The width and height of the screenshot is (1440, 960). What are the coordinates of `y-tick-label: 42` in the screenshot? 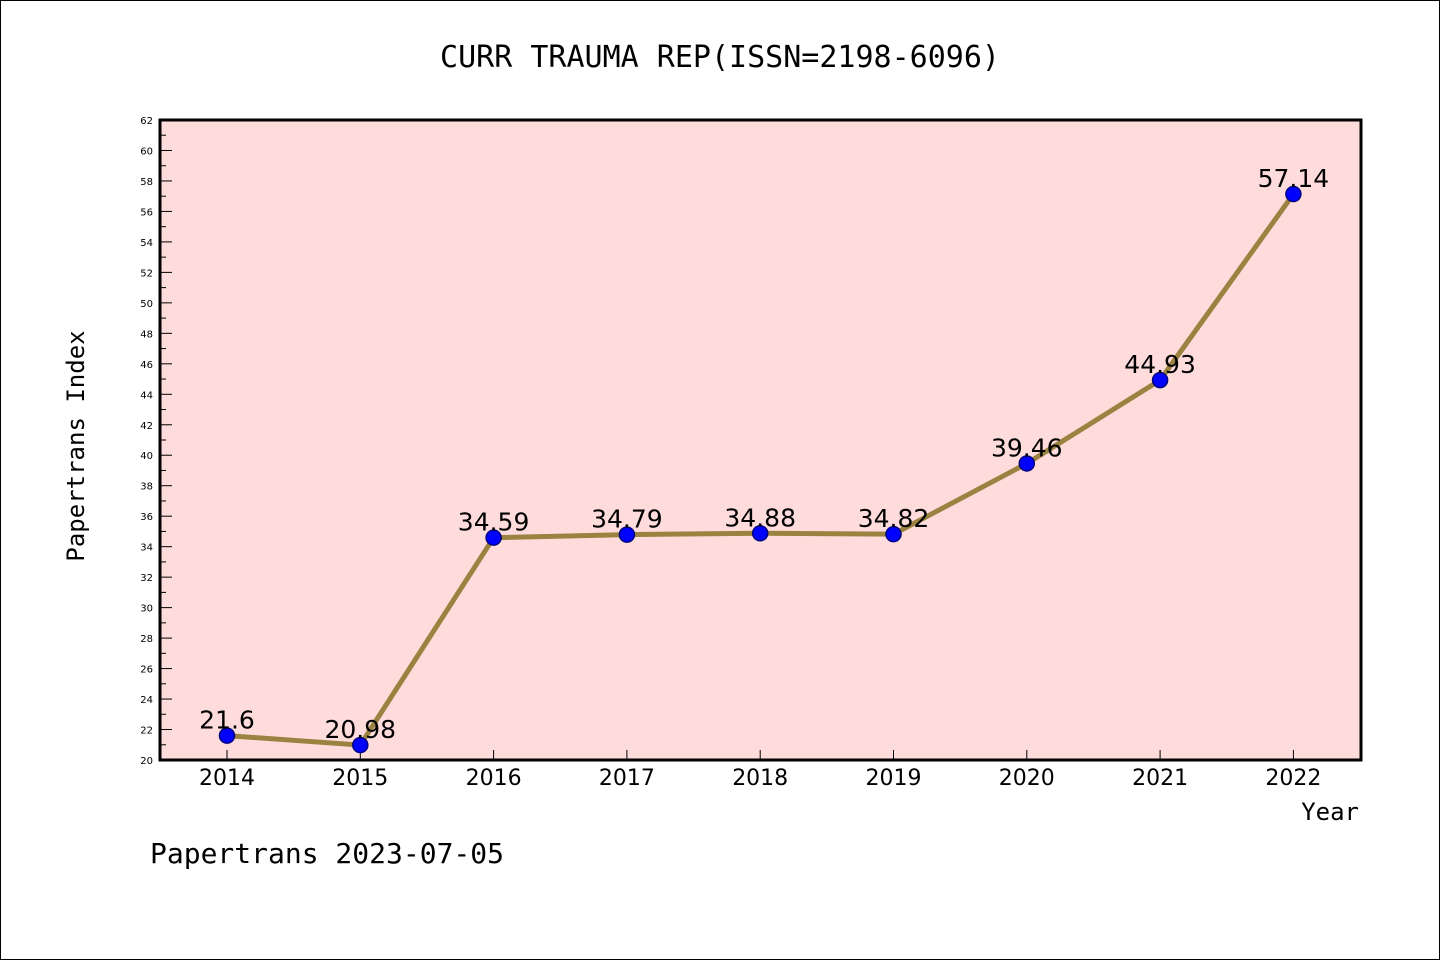 It's located at (146, 426).